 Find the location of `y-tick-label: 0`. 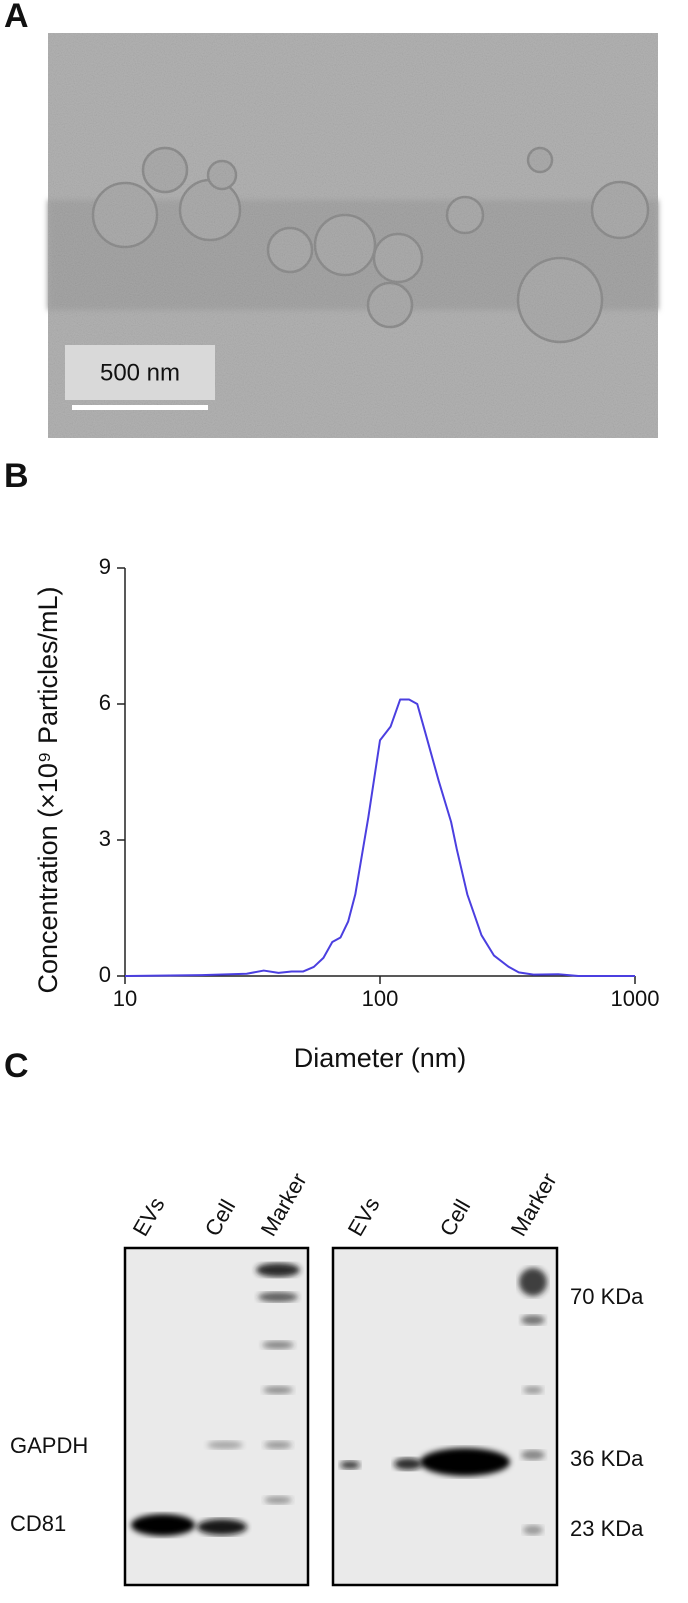

y-tick-label: 0 is located at coordinates (105, 974).